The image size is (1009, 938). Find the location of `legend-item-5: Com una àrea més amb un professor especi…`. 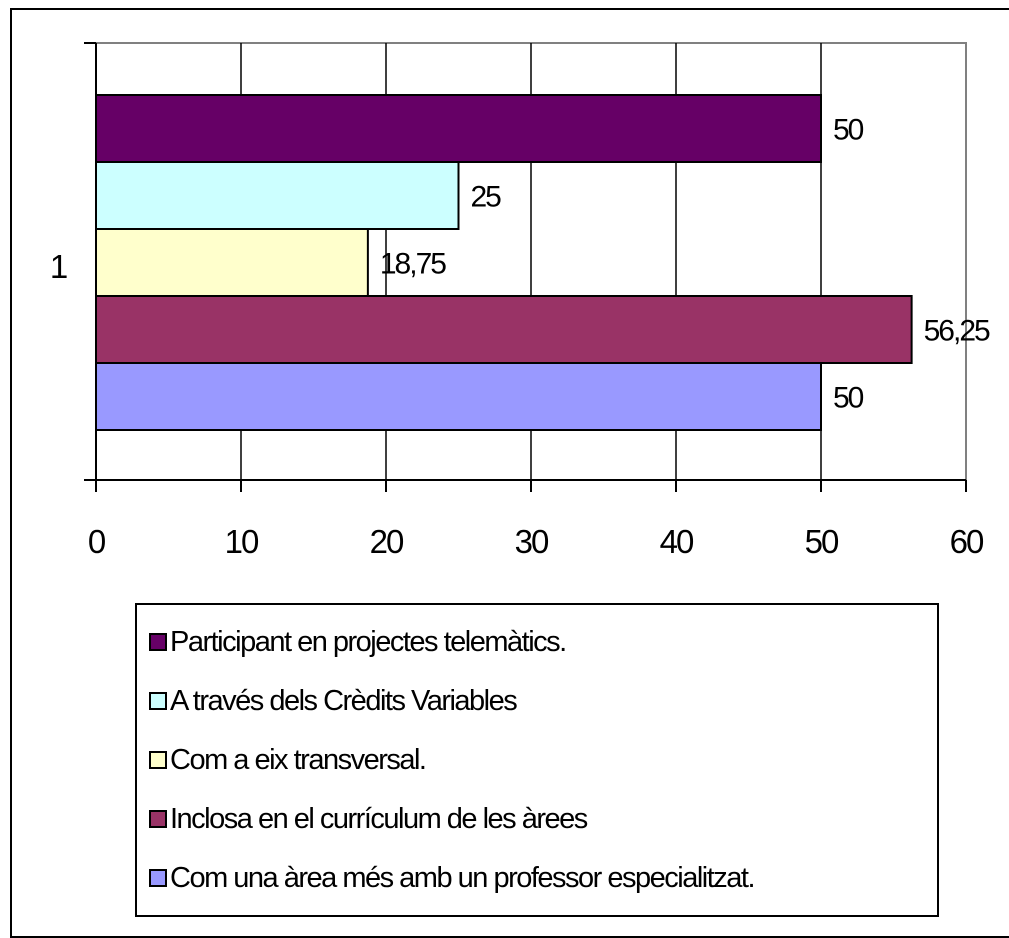

legend-item-5: Com una àrea més amb un professor especi… is located at coordinates (452, 878).